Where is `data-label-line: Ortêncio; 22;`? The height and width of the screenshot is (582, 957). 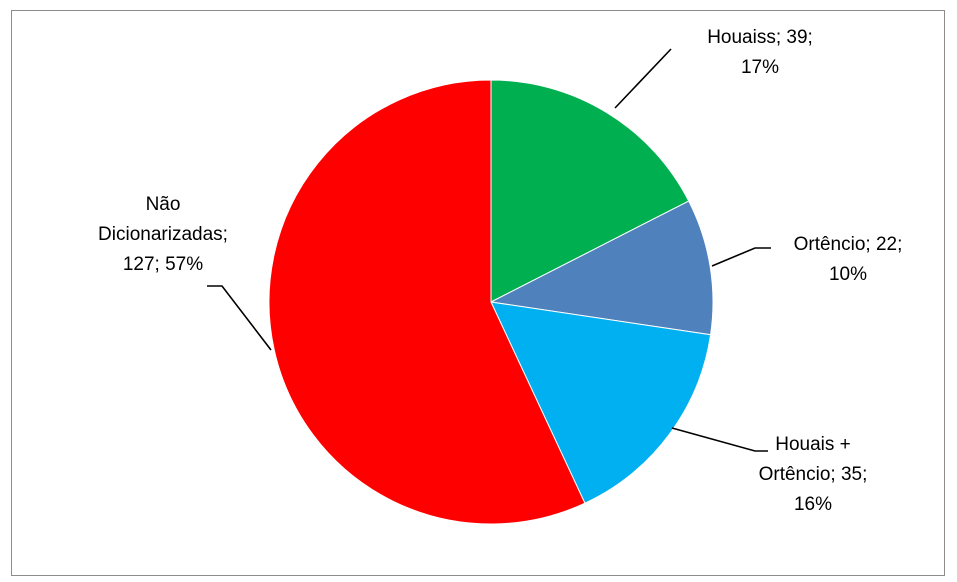 data-label-line: Ortêncio; 22; is located at coordinates (848, 244).